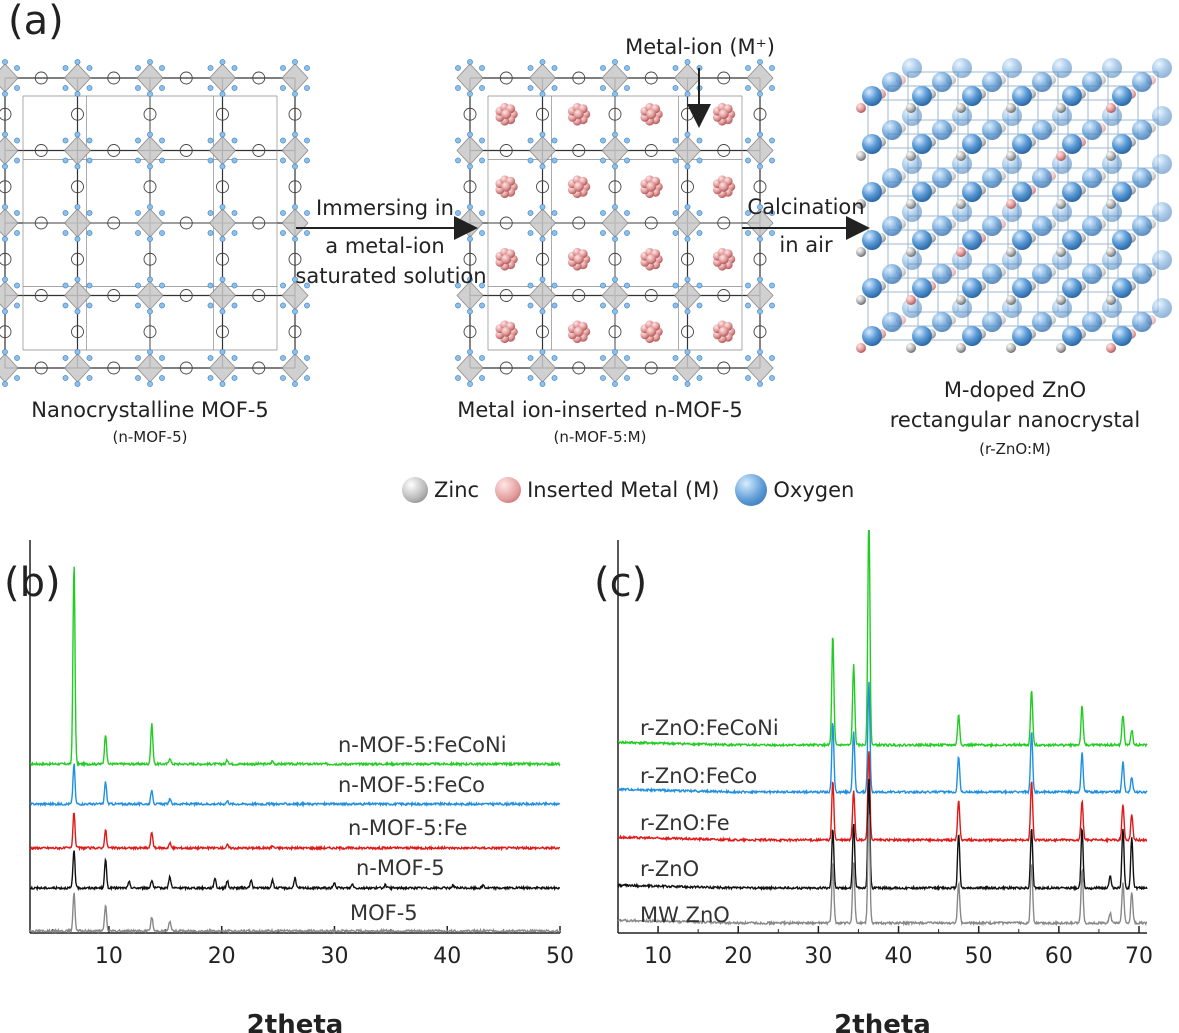 The height and width of the screenshot is (1033, 1179). What do you see at coordinates (391, 276) in the screenshot?
I see `arrow1-label-line3: saturated solution` at bounding box center [391, 276].